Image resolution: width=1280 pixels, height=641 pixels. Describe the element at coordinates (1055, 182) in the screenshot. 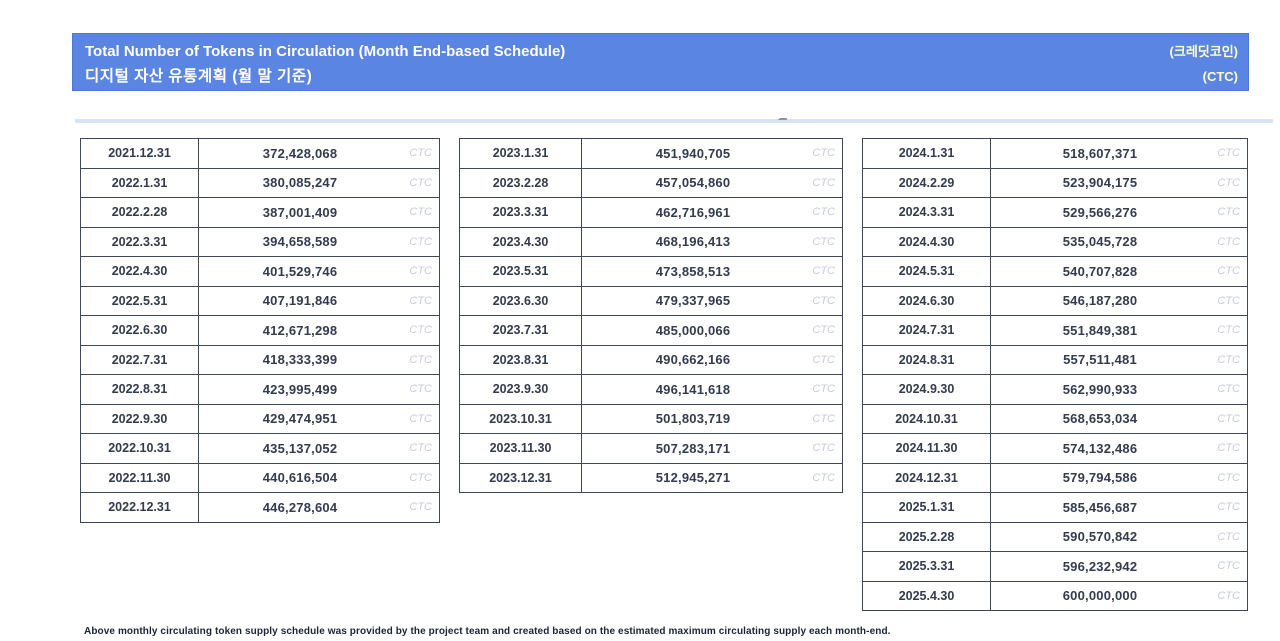

I see `table-row: 2024.2.29 523,904,175 CTC` at that location.